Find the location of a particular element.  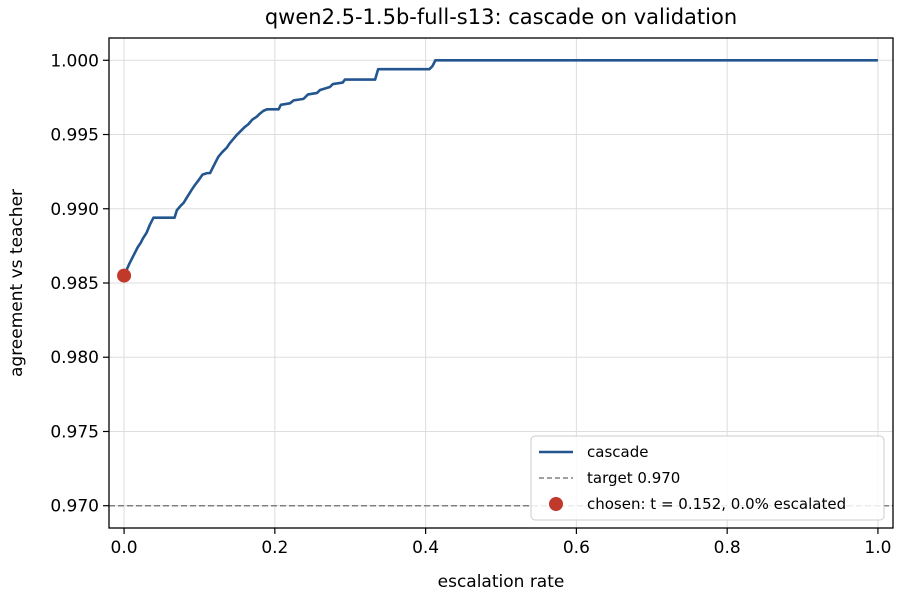

x-tick-label: 0.6 is located at coordinates (576, 548).